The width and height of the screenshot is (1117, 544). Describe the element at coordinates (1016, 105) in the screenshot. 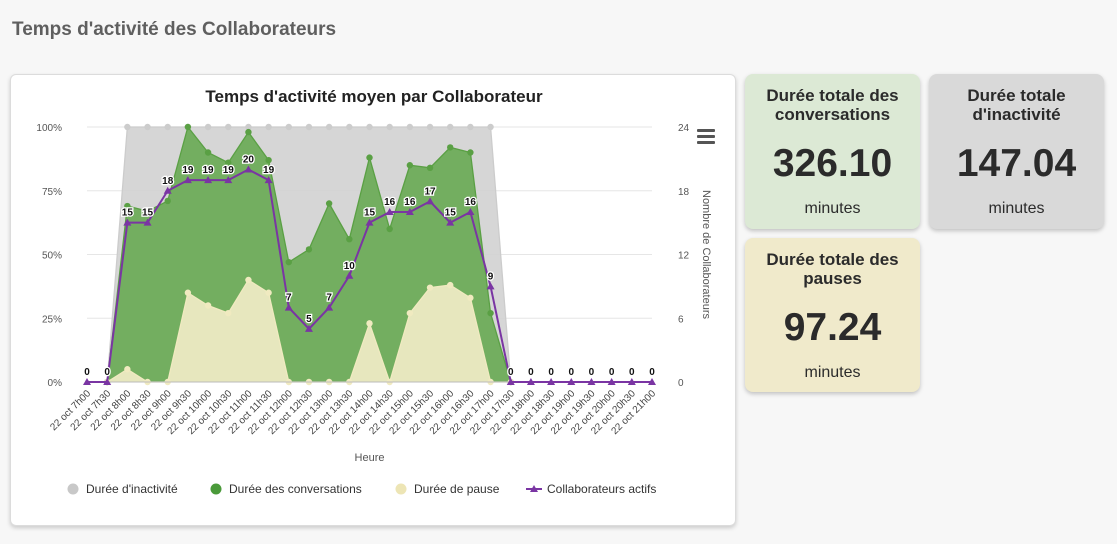

I see `inactivity-total-title: Durée totale d'inactivité` at that location.